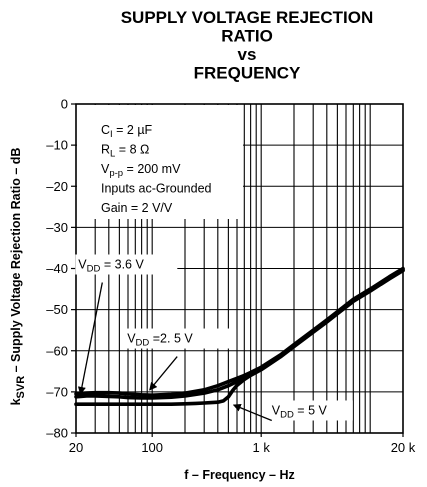 The height and width of the screenshot is (487, 427). Describe the element at coordinates (127, 131) in the screenshot. I see `condition-line: CI = 2 µF` at that location.